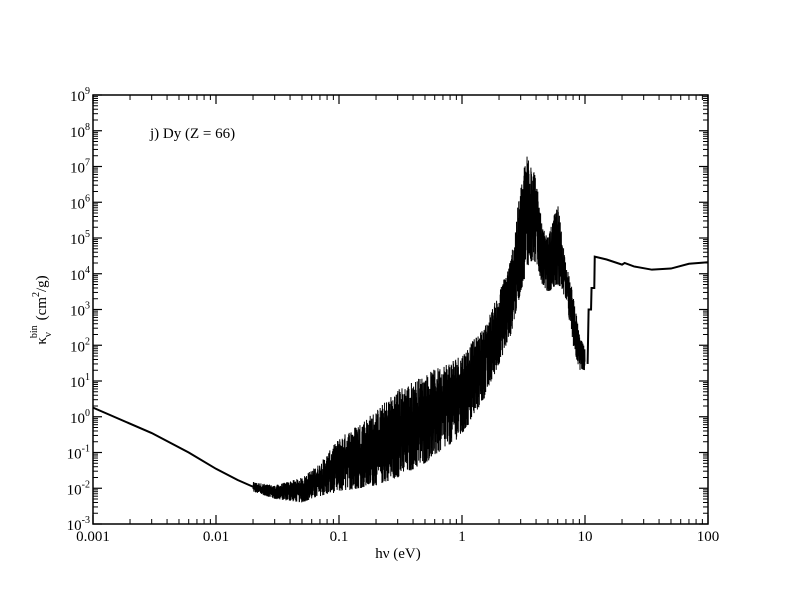 The width and height of the screenshot is (797, 616). Describe the element at coordinates (93, 537) in the screenshot. I see `x-tick-label: 0.001` at that location.